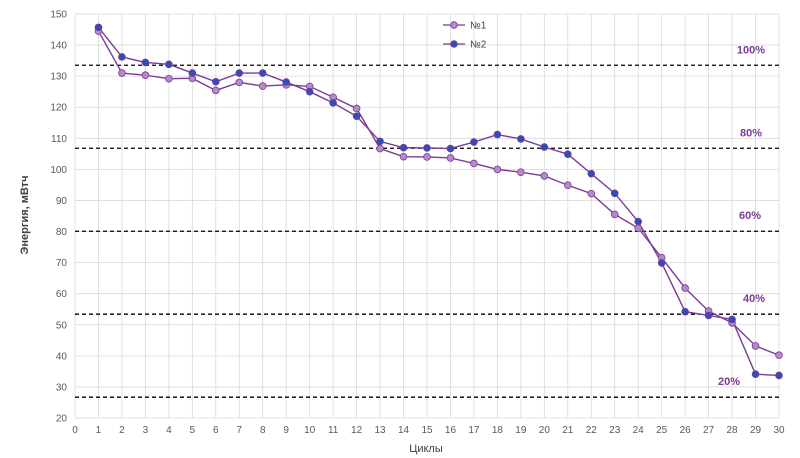 This screenshot has height=458, width=800. What do you see at coordinates (25, 215) in the screenshot?
I see `y-axis-title: Энергия, мВтч` at bounding box center [25, 215].